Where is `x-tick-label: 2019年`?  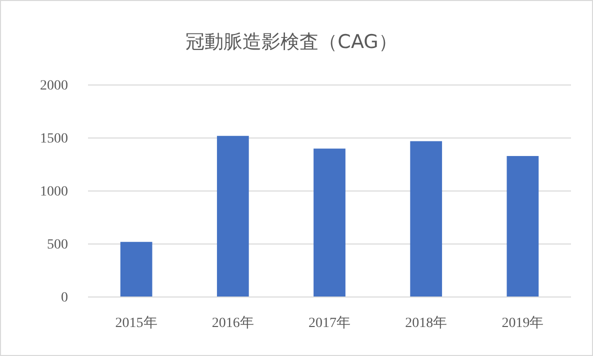
x-tick-label: 2019年 is located at coordinates (523, 322).